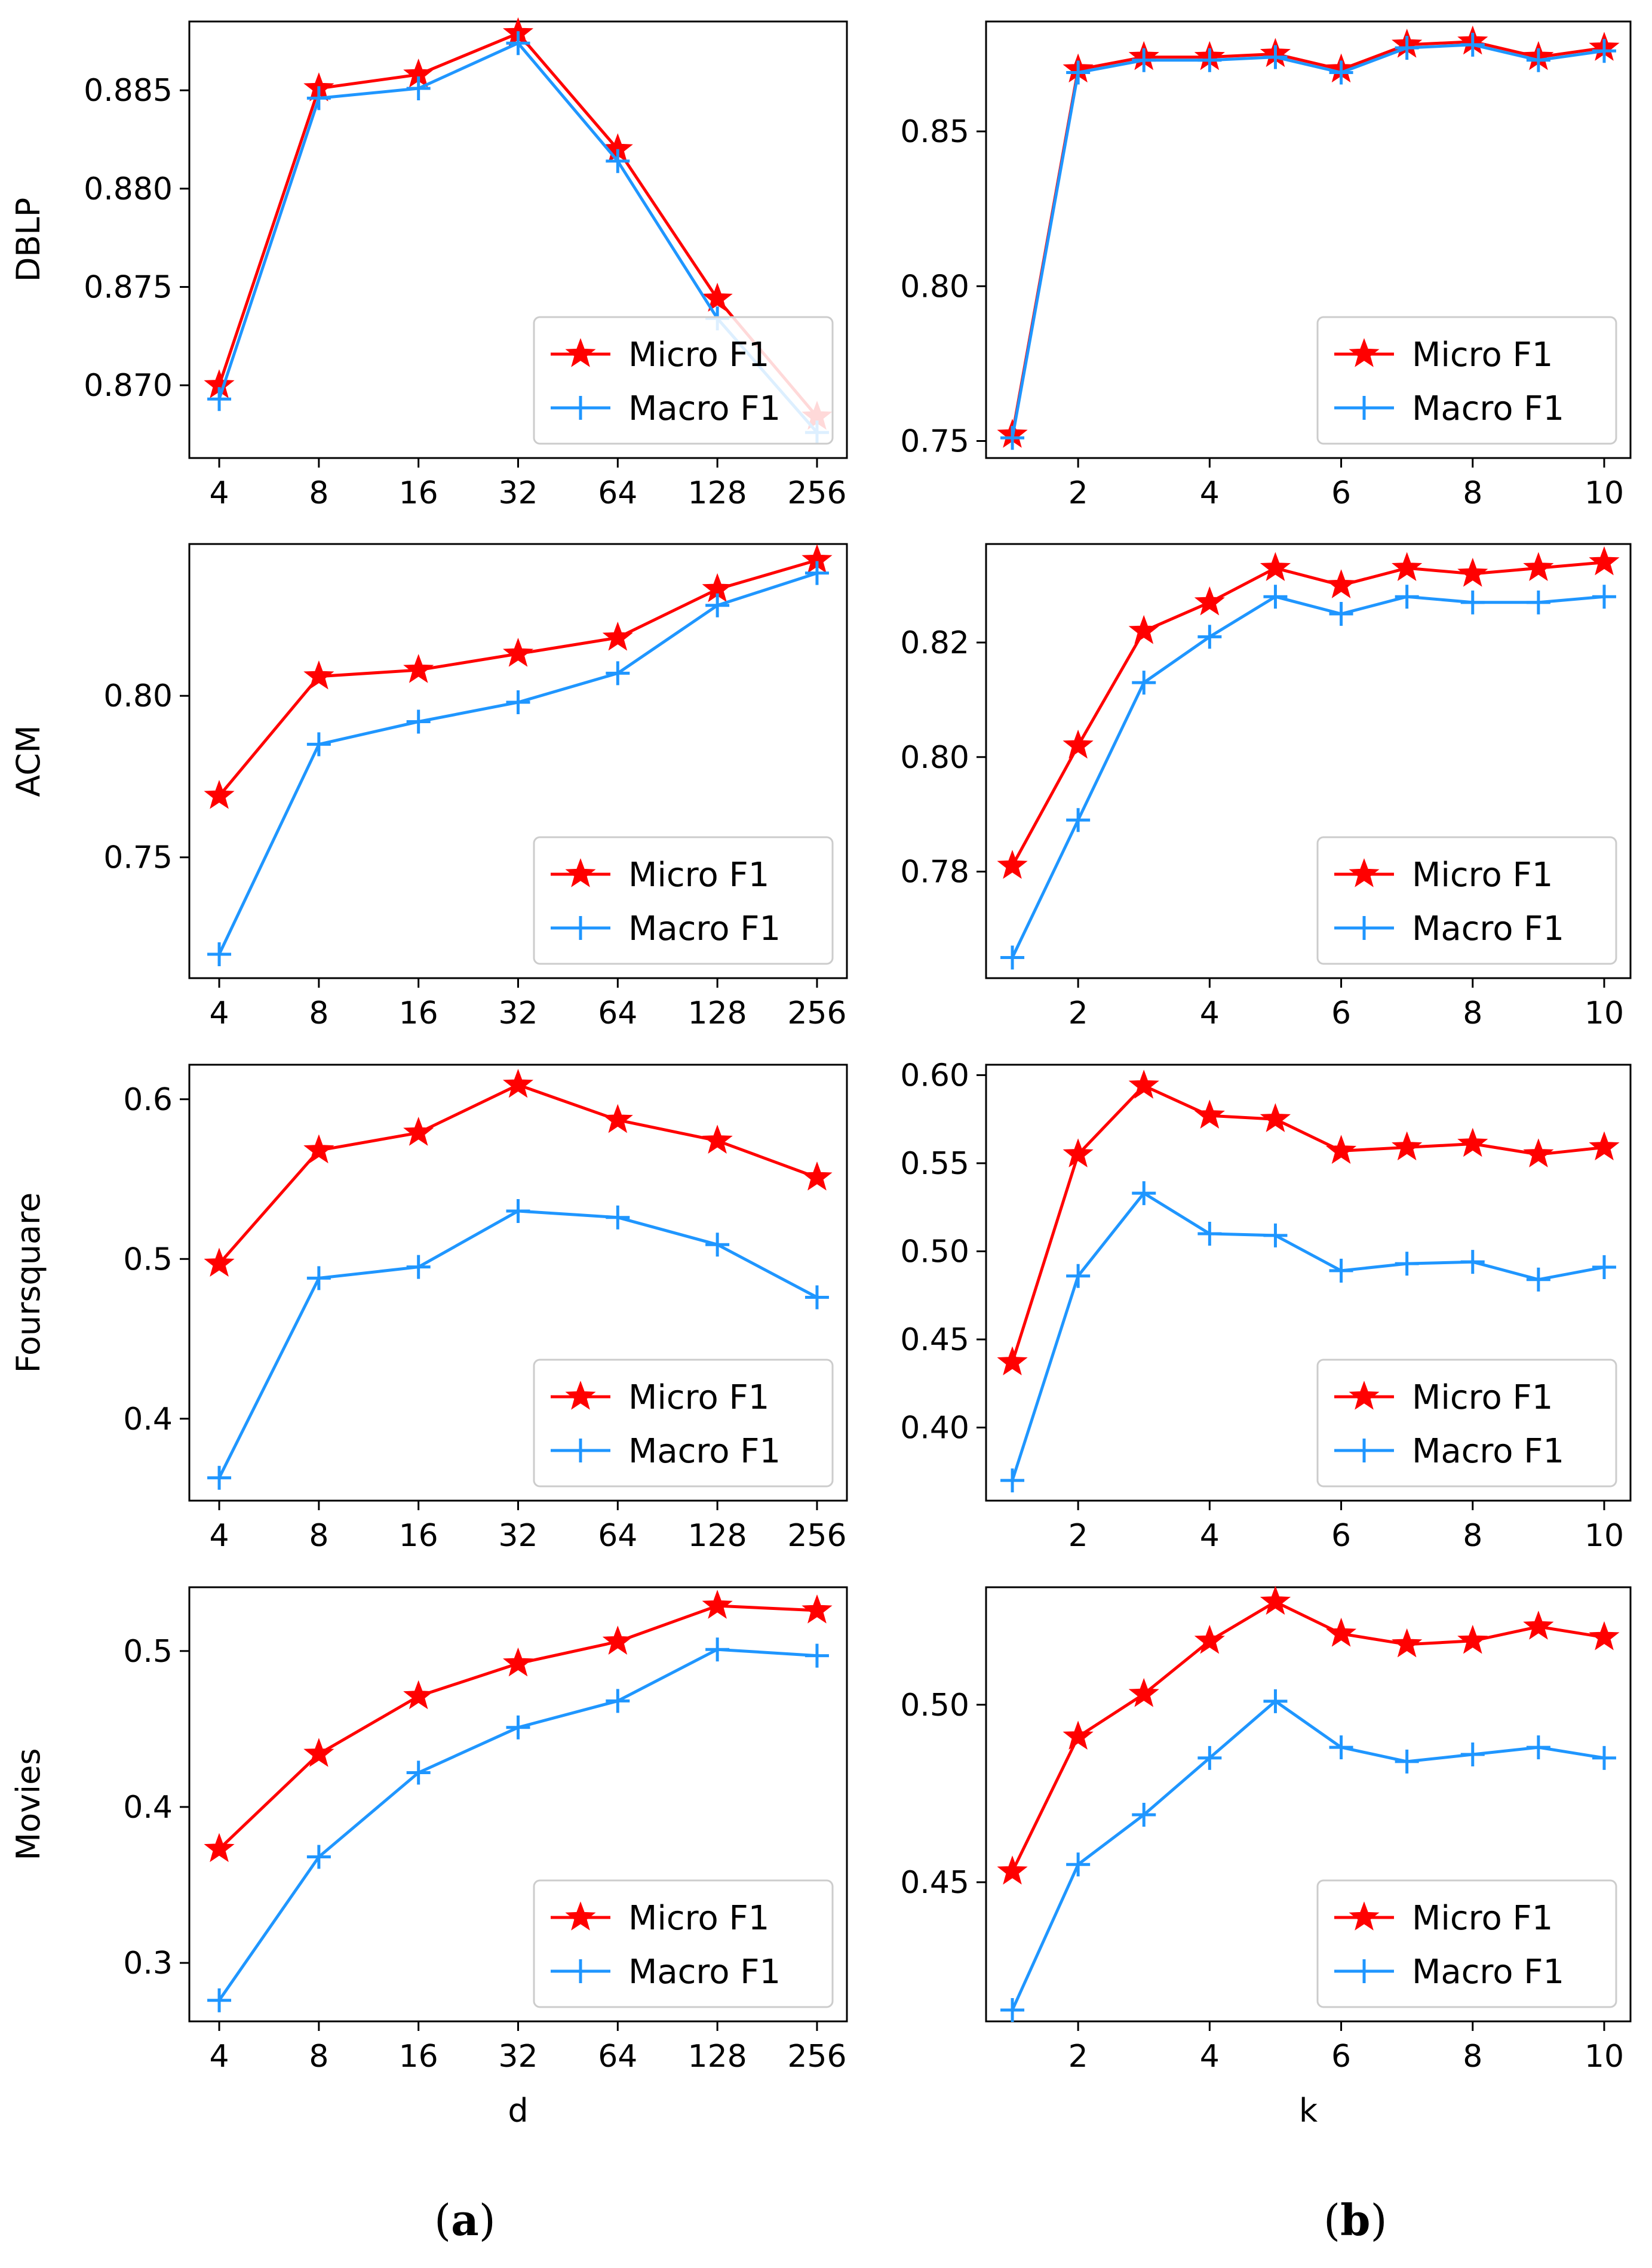  What do you see at coordinates (934, 287) in the screenshot?
I see `y-tick-label: 0.80` at bounding box center [934, 287].